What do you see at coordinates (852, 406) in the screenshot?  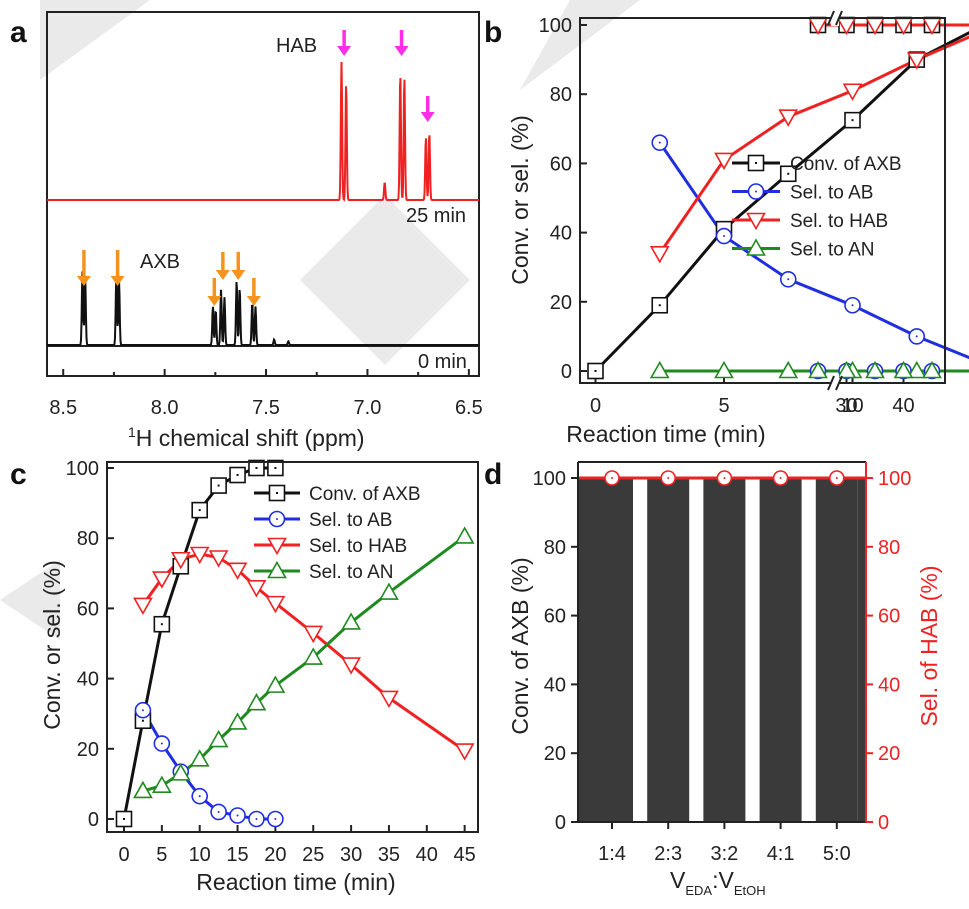 I see `b-xtick-label-2: 10` at bounding box center [852, 406].